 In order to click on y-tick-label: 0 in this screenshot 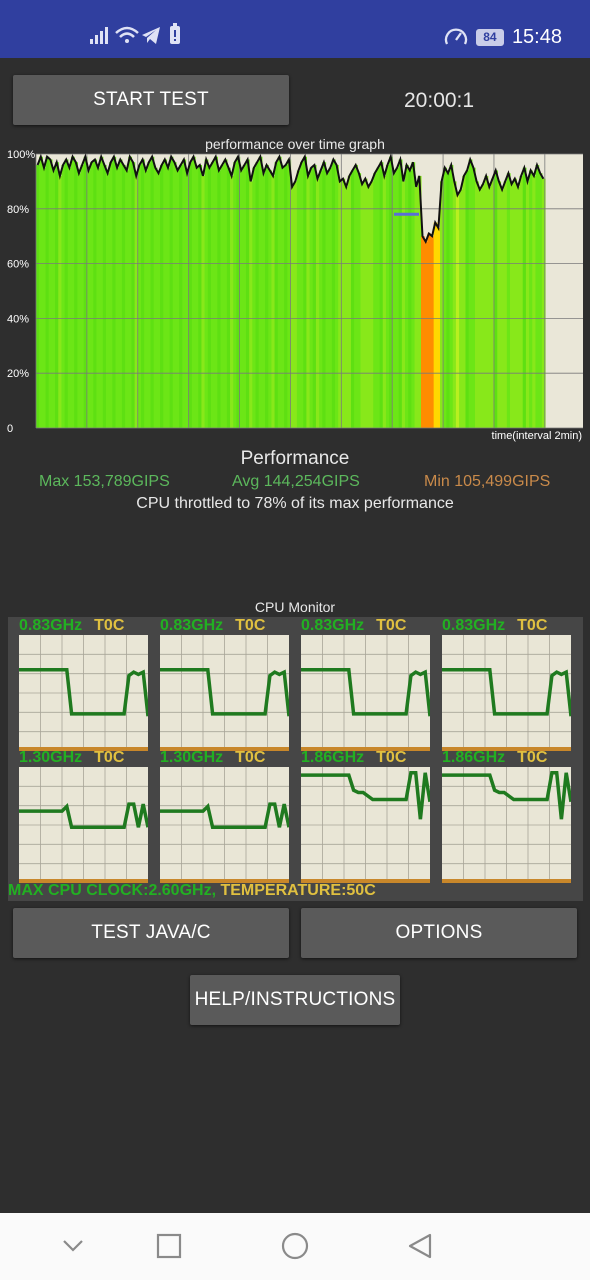, I will do `click(10, 429)`.